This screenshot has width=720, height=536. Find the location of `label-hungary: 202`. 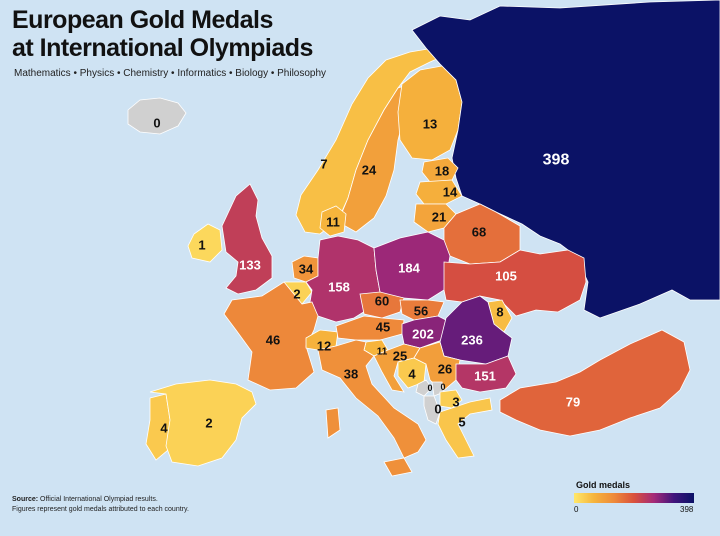

label-hungary: 202 is located at coordinates (423, 334).